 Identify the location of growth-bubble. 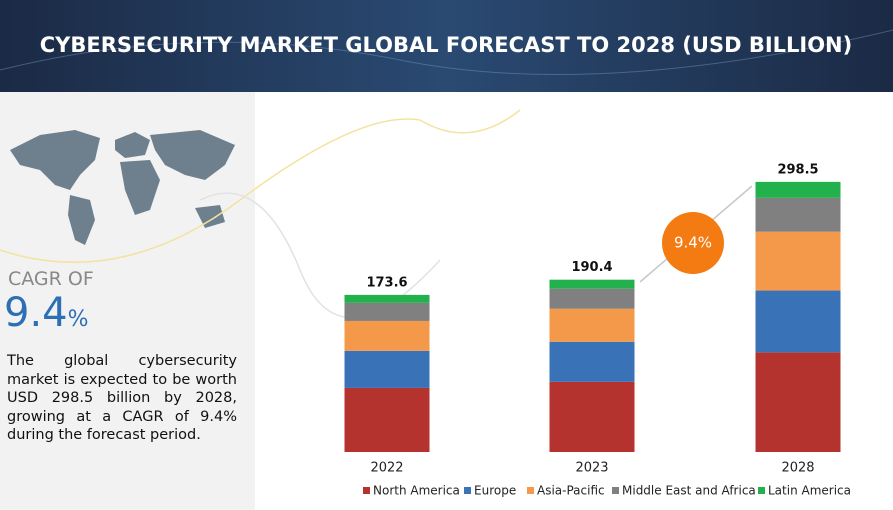
(693, 243).